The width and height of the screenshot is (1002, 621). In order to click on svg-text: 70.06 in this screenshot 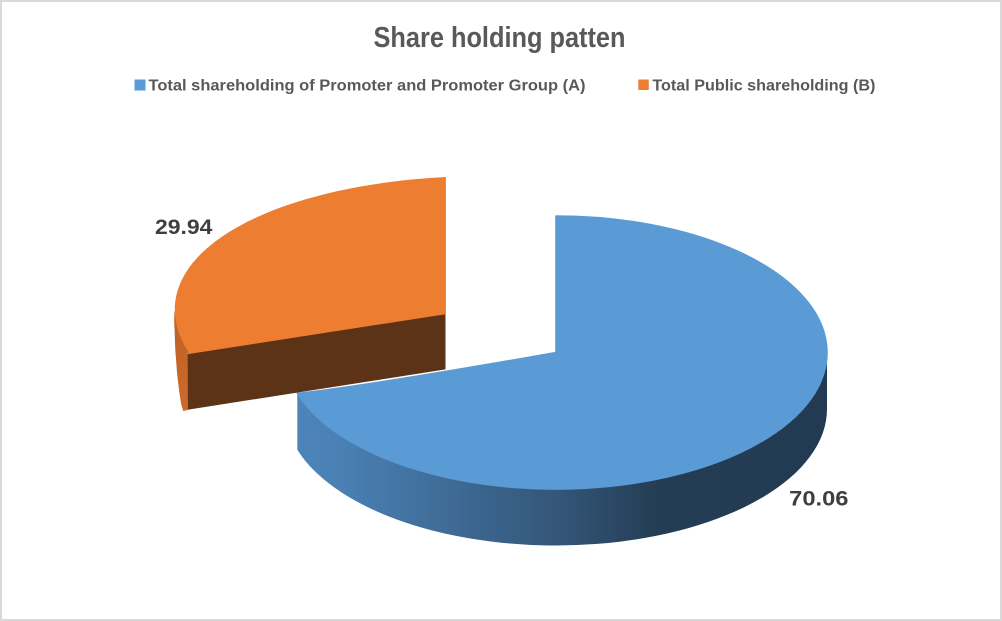, I will do `click(818, 499)`.